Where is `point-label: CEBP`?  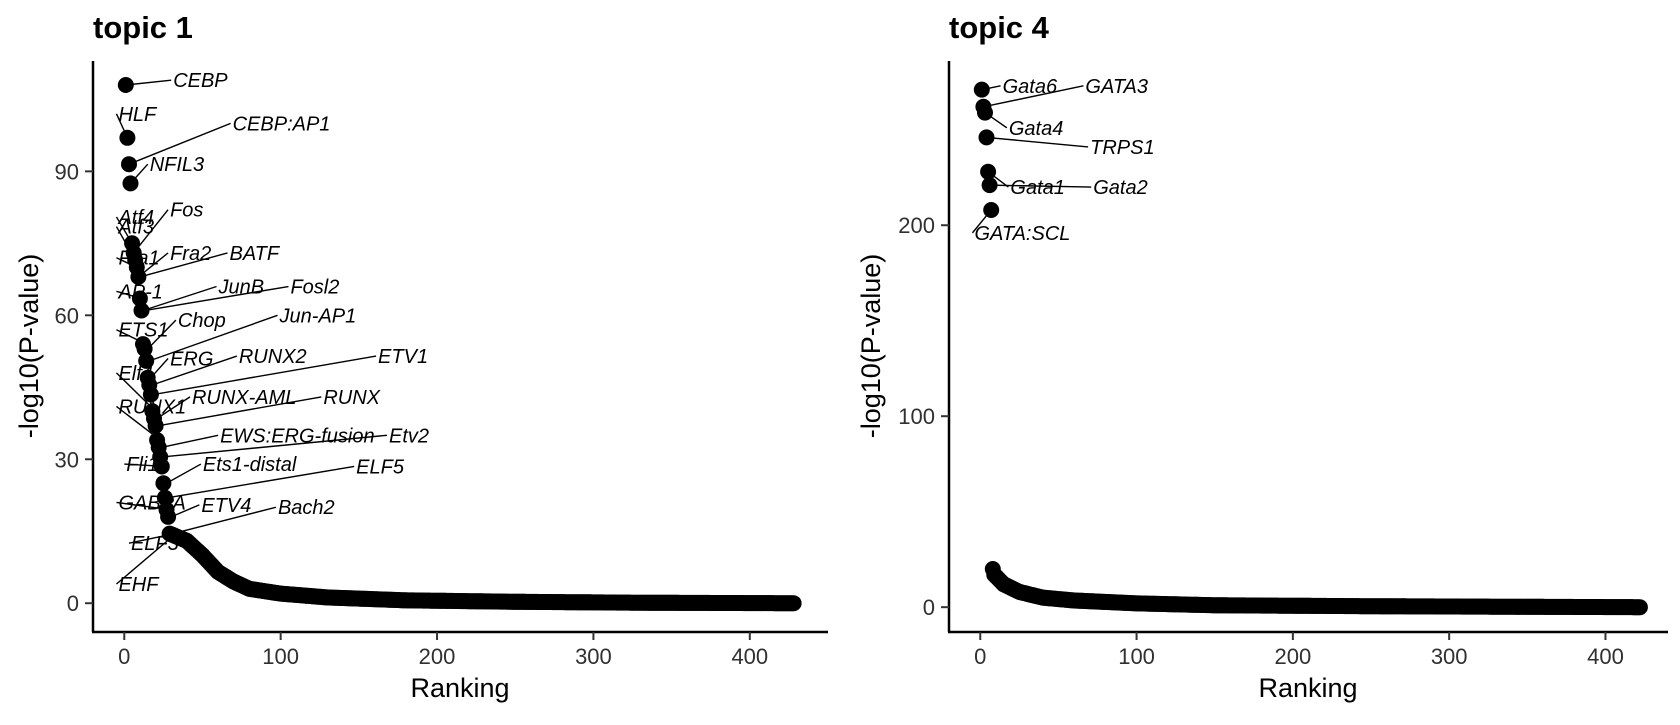
point-label: CEBP is located at coordinates (200, 81).